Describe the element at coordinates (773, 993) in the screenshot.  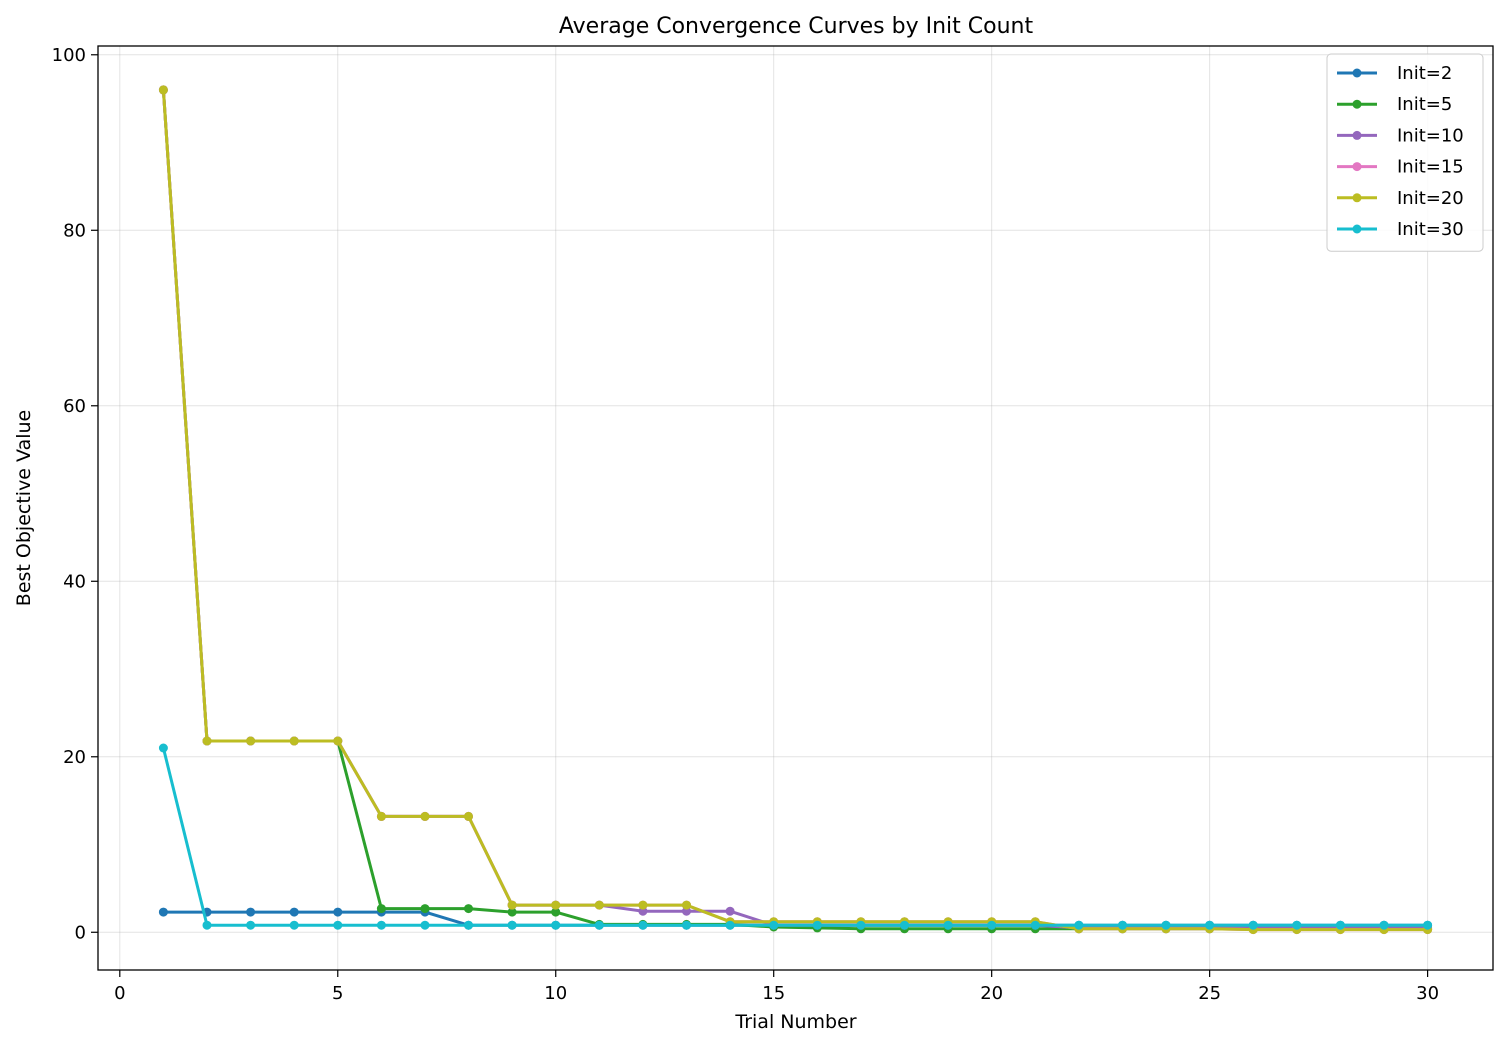
I see `x-tick-label: 15` at that location.